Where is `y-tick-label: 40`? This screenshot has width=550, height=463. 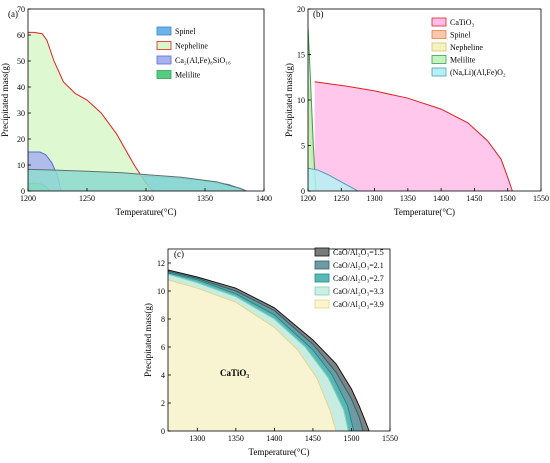
y-tick-label: 40 is located at coordinates (21, 87).